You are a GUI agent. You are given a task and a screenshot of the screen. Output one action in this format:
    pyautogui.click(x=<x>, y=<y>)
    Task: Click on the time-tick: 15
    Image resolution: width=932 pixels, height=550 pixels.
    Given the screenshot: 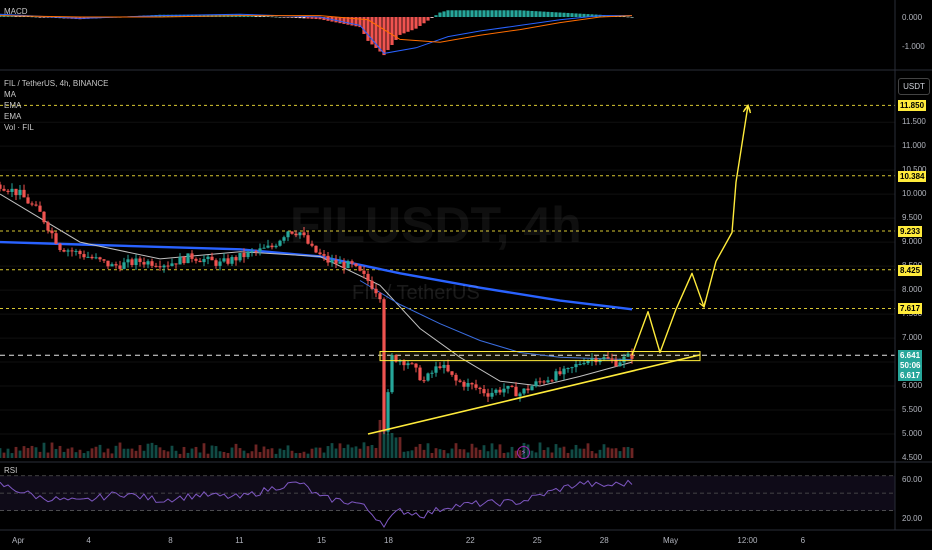 What is the action you would take?
    pyautogui.click(x=321, y=540)
    